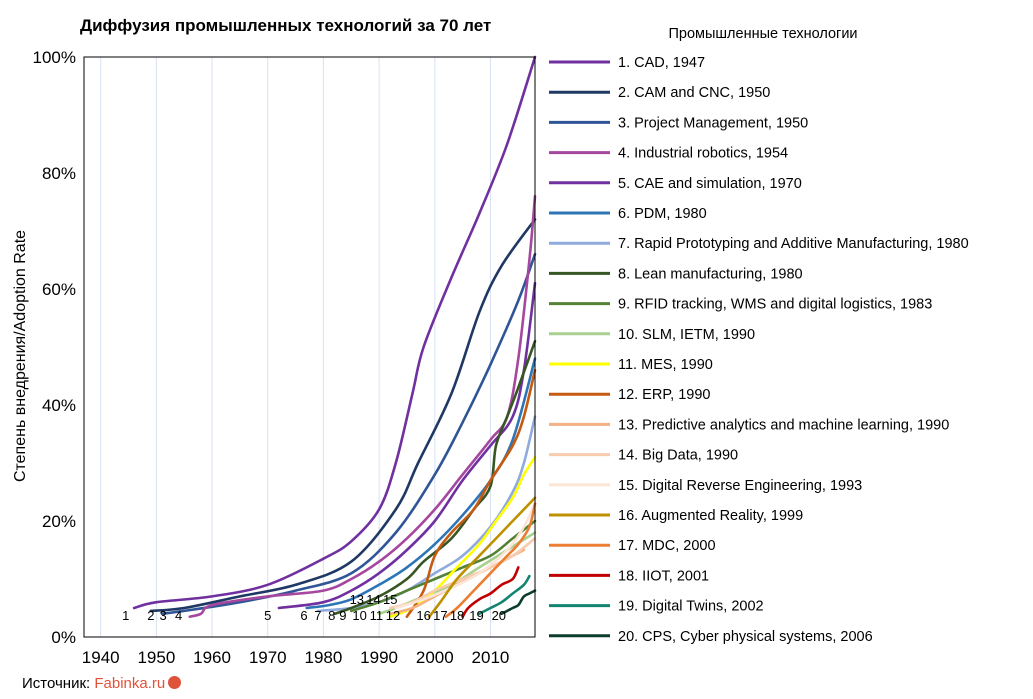 This screenshot has width=1033, height=699. Describe the element at coordinates (703, 154) in the screenshot. I see `legend-entry-label: 4. Industrial robotics, 1954` at that location.